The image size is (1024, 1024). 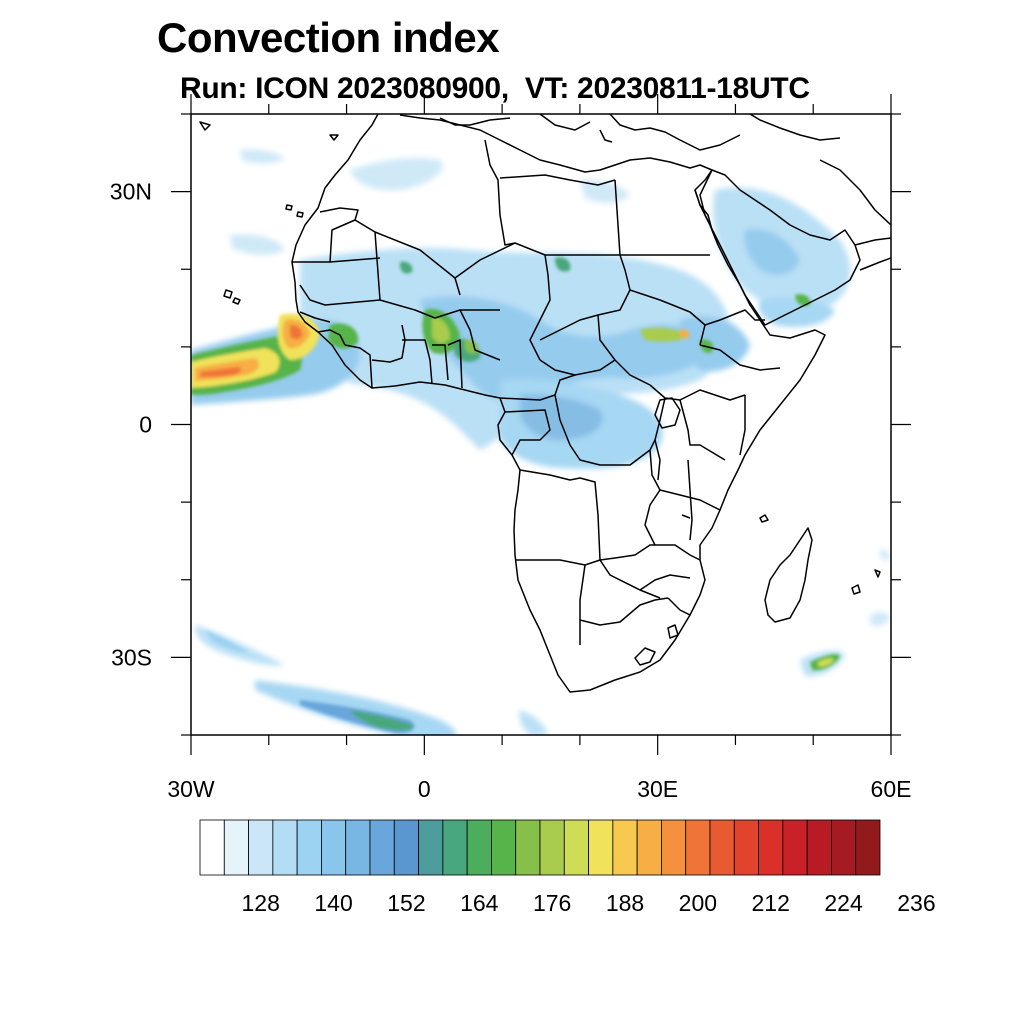 What do you see at coordinates (131, 192) in the screenshot?
I see `lat-tick-label: 30N` at bounding box center [131, 192].